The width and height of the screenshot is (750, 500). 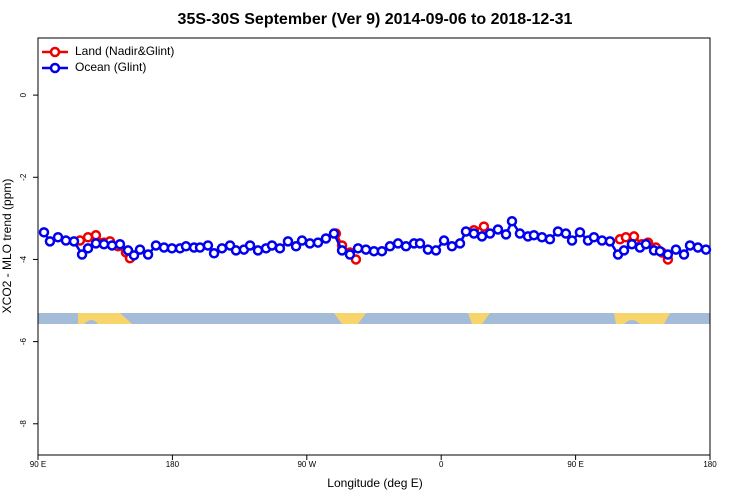 I want to click on y-tick-label: -2, so click(x=23, y=177).